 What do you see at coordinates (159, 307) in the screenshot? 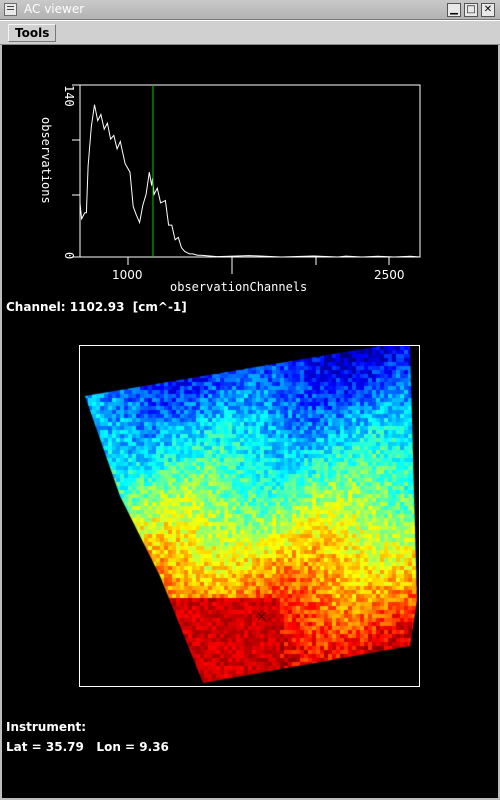
I see `channel-unit: [cm^-1]` at bounding box center [159, 307].